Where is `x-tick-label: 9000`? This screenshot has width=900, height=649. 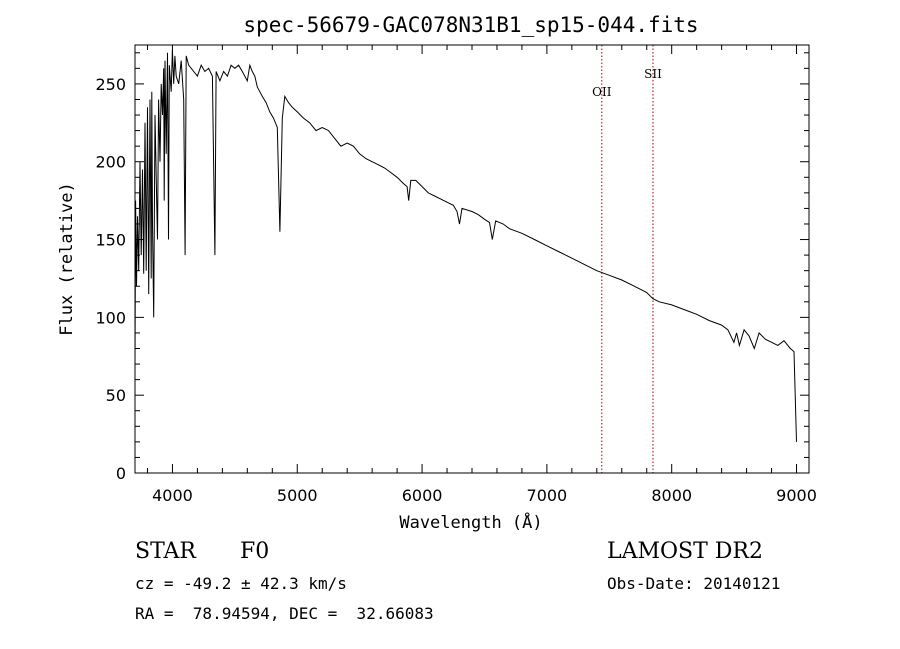 x-tick-label: 9000 is located at coordinates (796, 495).